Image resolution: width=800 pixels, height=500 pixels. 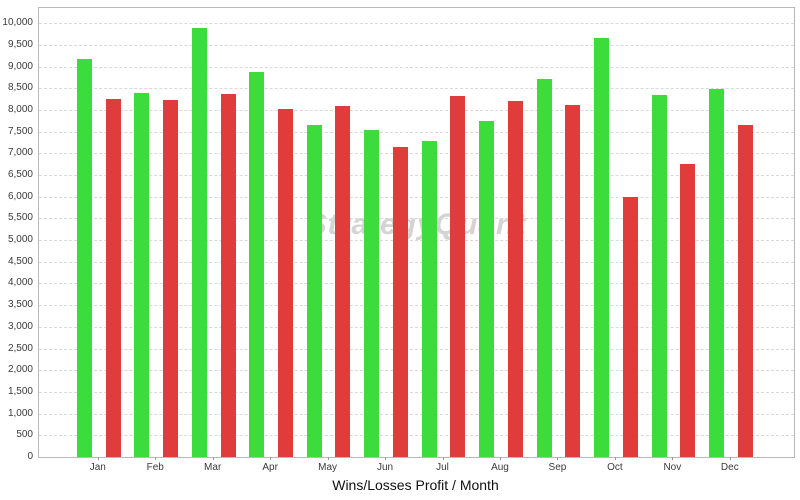 I want to click on bar-wins-jul, so click(x=429, y=299).